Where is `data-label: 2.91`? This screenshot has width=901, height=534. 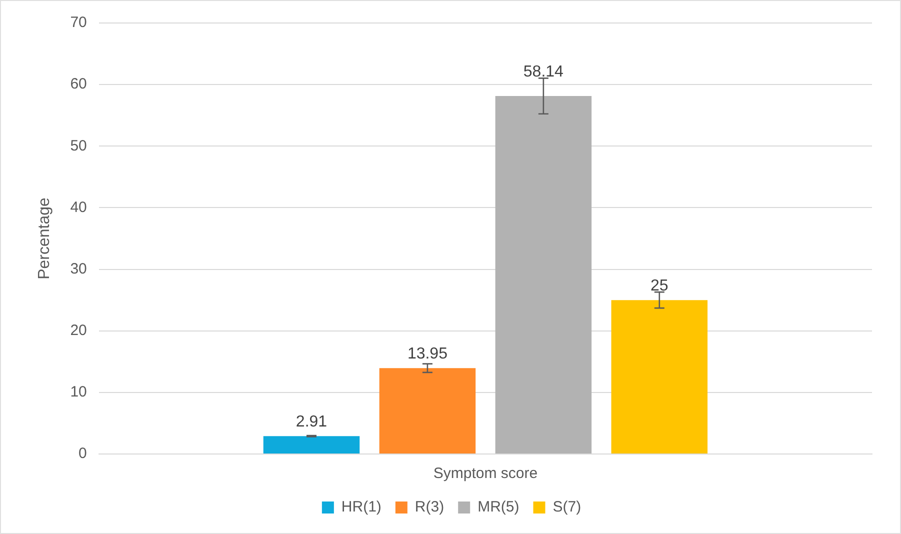 data-label: 2.91 is located at coordinates (312, 421).